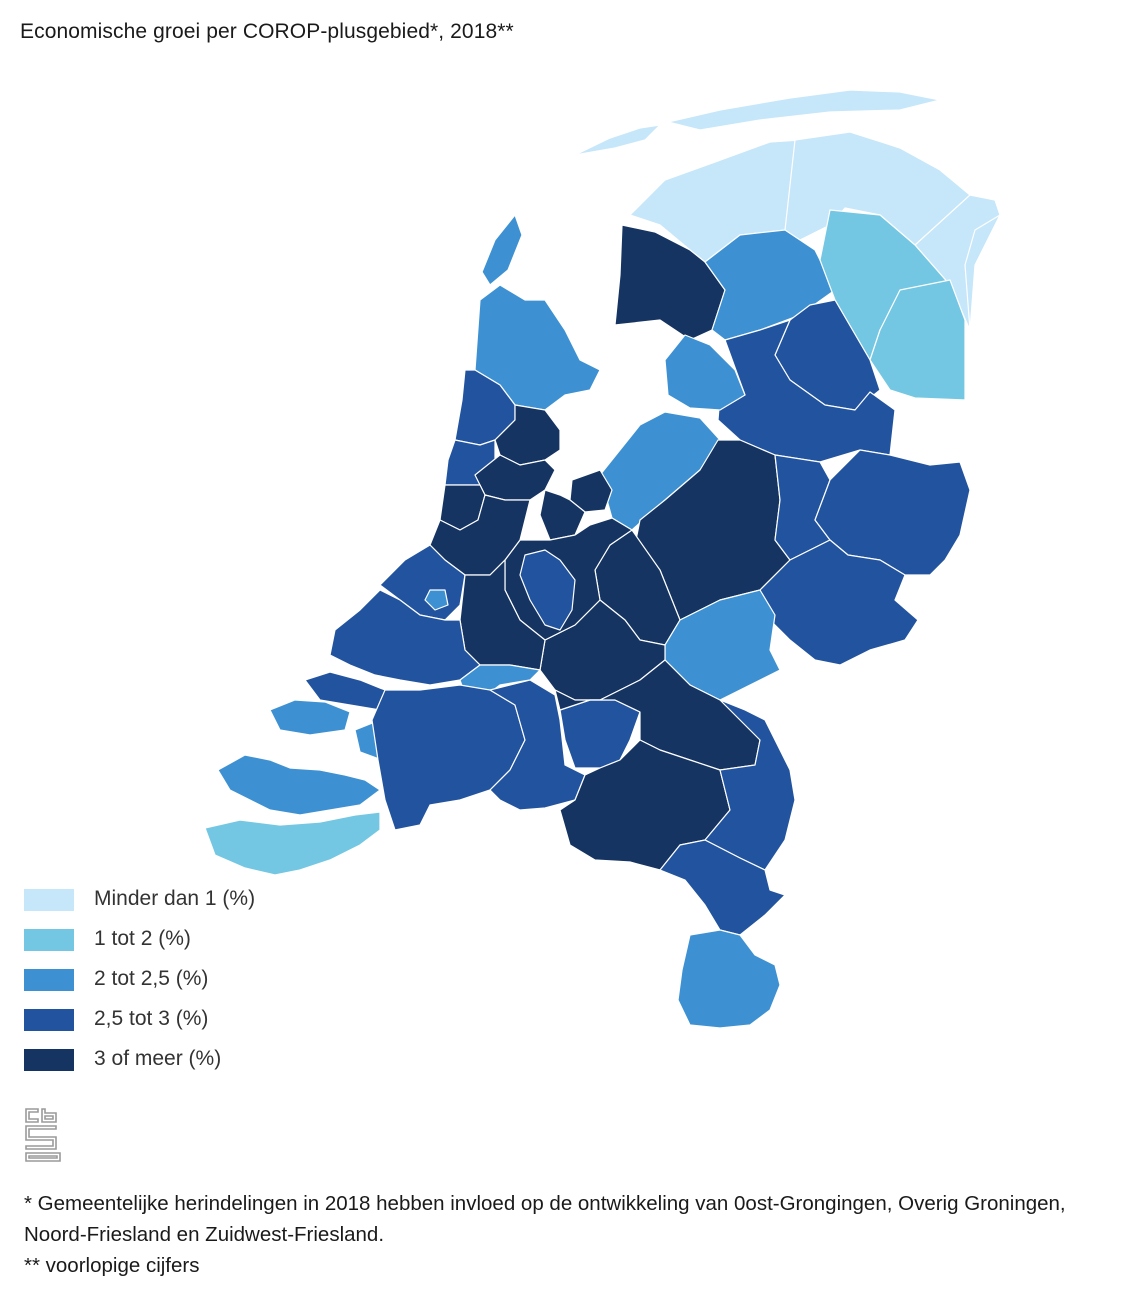 The image size is (1140, 1300). What do you see at coordinates (112, 1265) in the screenshot?
I see `footnote-2: ** voorlopige cijfers` at bounding box center [112, 1265].